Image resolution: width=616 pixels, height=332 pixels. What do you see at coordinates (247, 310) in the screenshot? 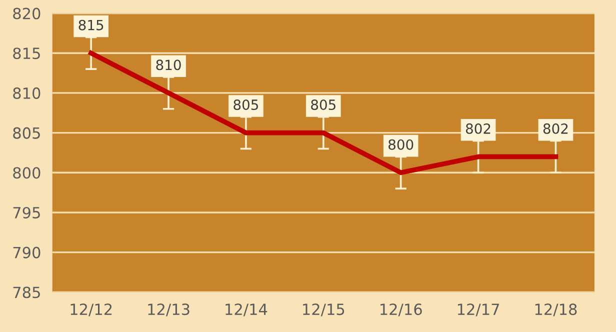
I see `x-tick-label: 12/14` at bounding box center [247, 310].